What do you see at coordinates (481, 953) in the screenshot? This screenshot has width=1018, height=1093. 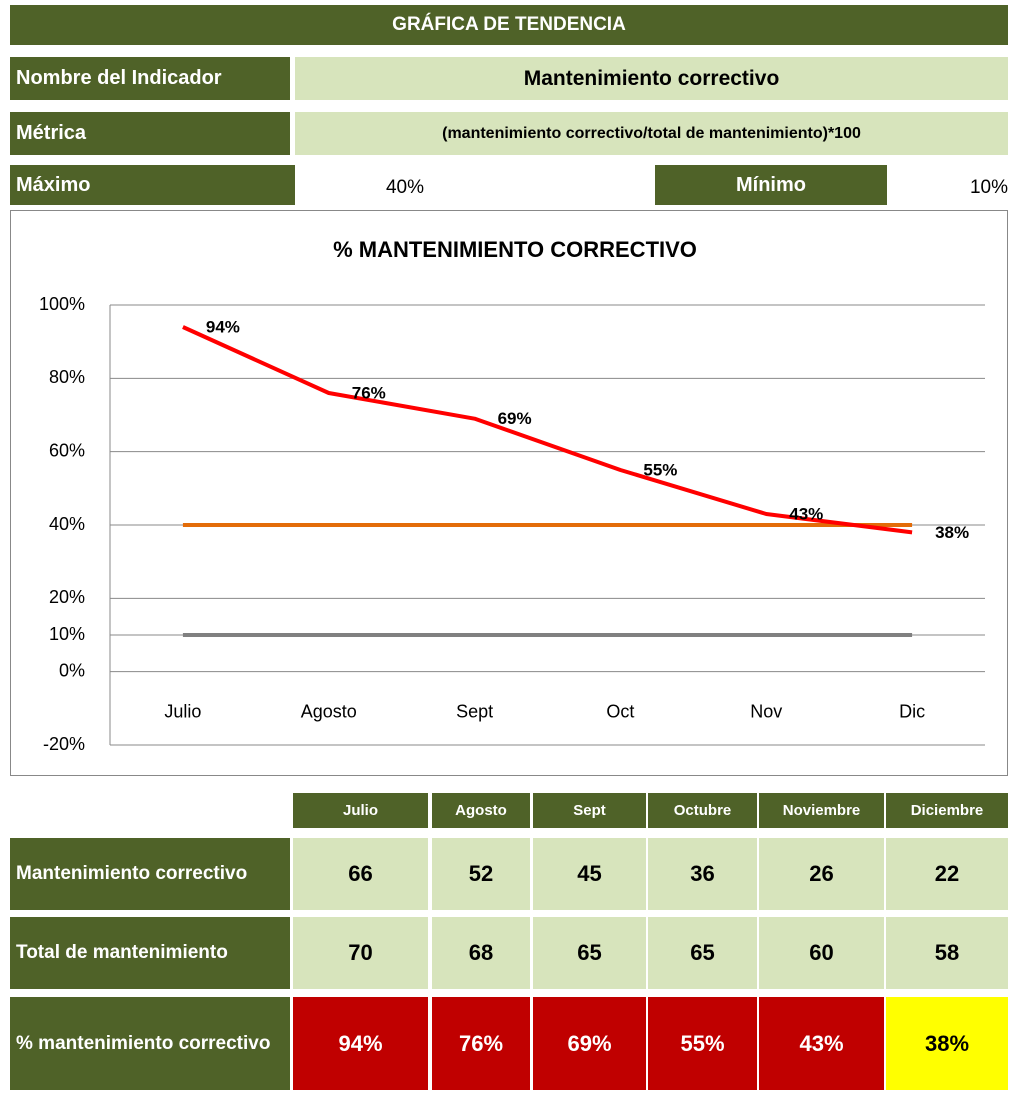 I see `table-cell: 68` at bounding box center [481, 953].